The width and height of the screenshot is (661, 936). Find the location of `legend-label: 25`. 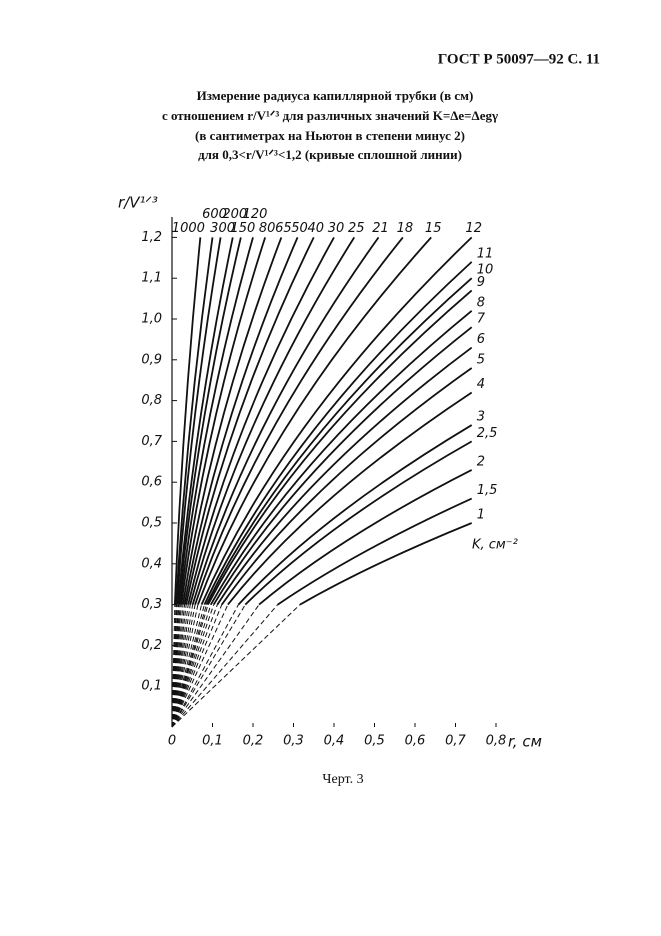

legend-label: 25 is located at coordinates (356, 228).